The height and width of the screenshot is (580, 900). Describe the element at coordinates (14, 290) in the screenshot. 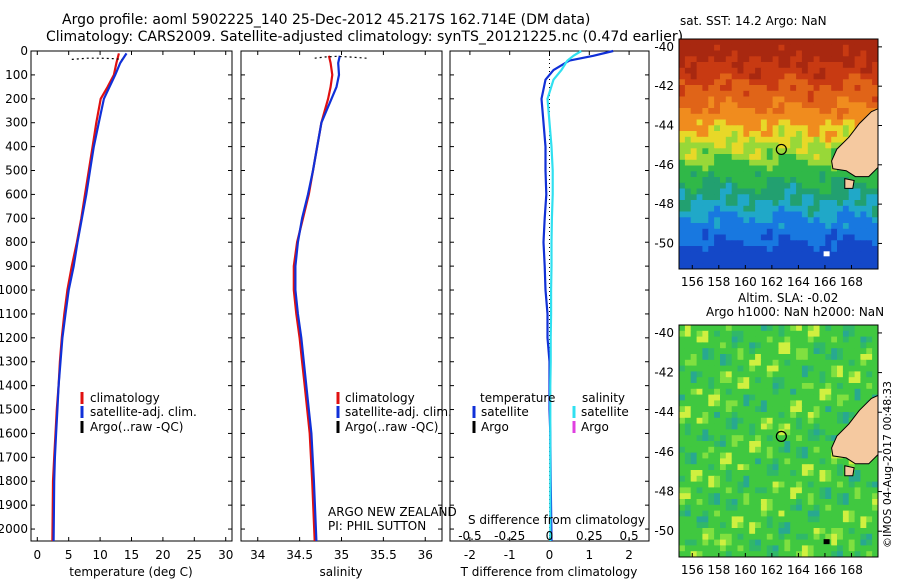

I see `y-tick-label: 1000` at that location.